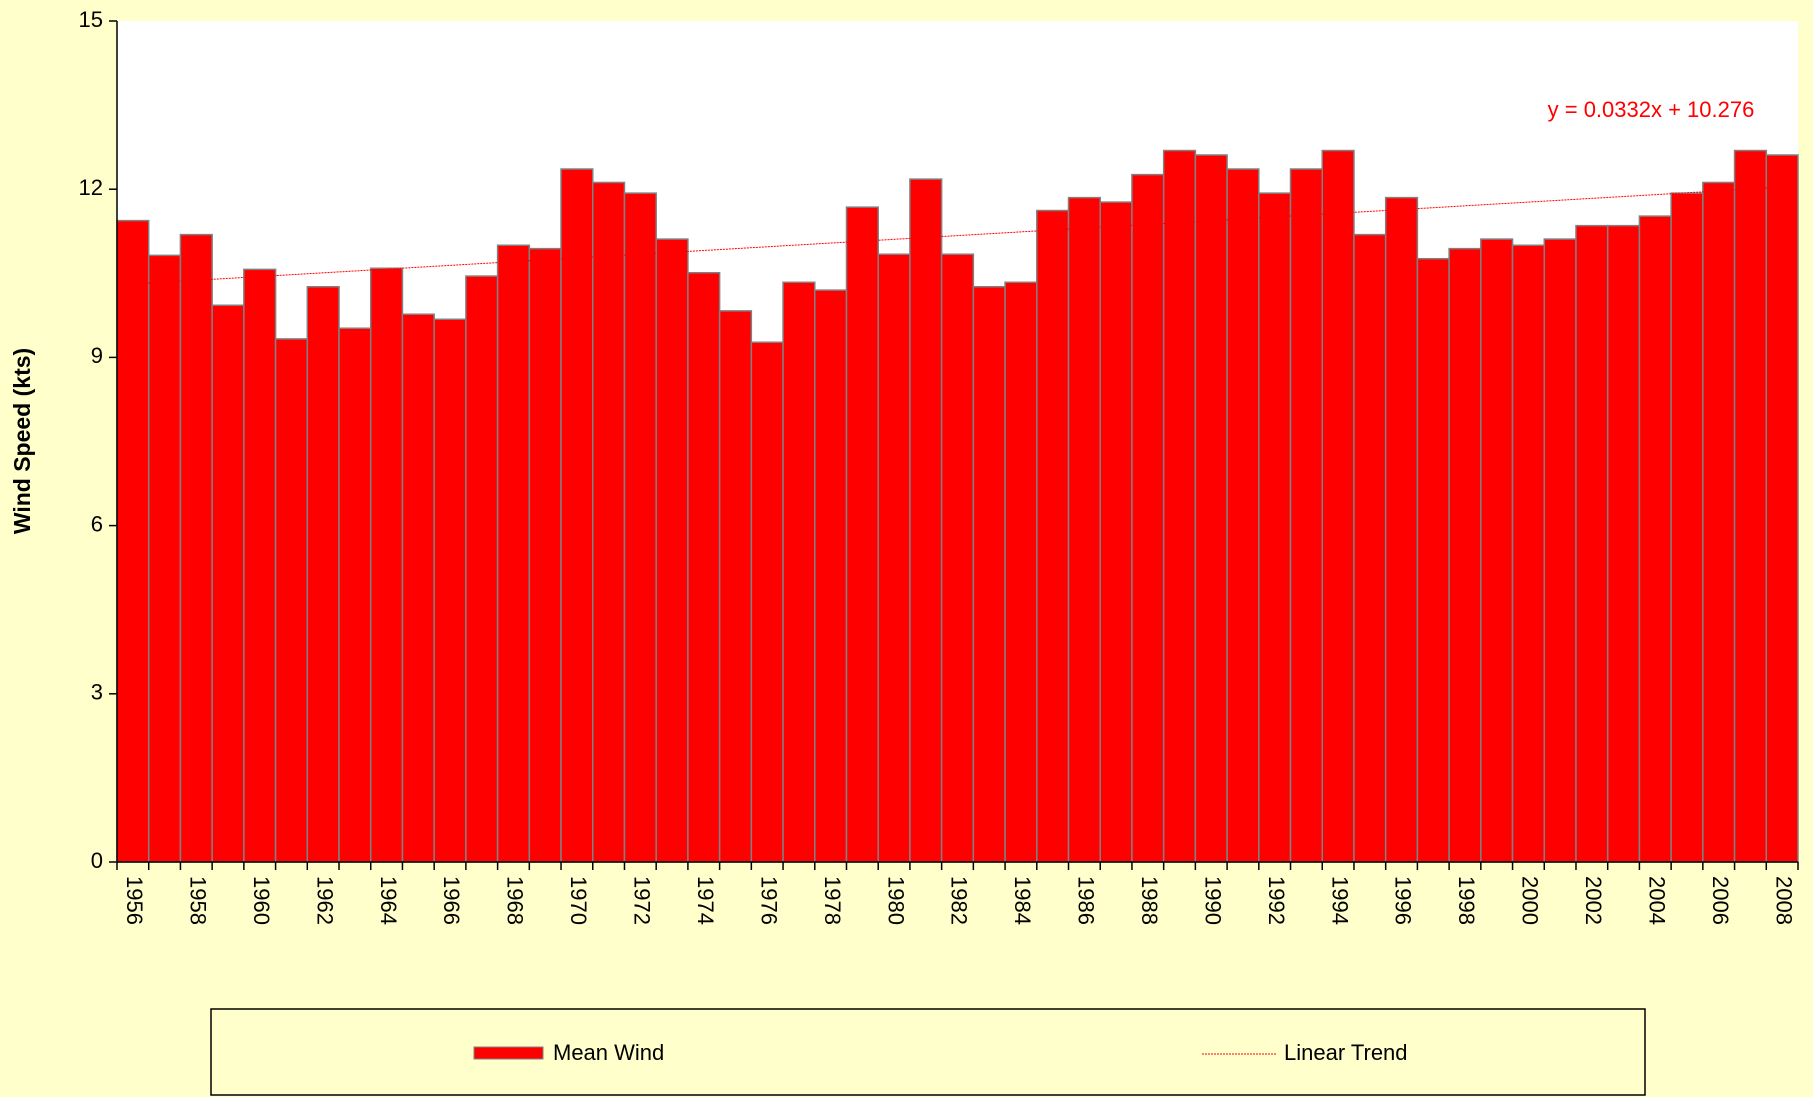  Describe the element at coordinates (451, 900) in the screenshot. I see `x-tick-label: 1966` at that location.